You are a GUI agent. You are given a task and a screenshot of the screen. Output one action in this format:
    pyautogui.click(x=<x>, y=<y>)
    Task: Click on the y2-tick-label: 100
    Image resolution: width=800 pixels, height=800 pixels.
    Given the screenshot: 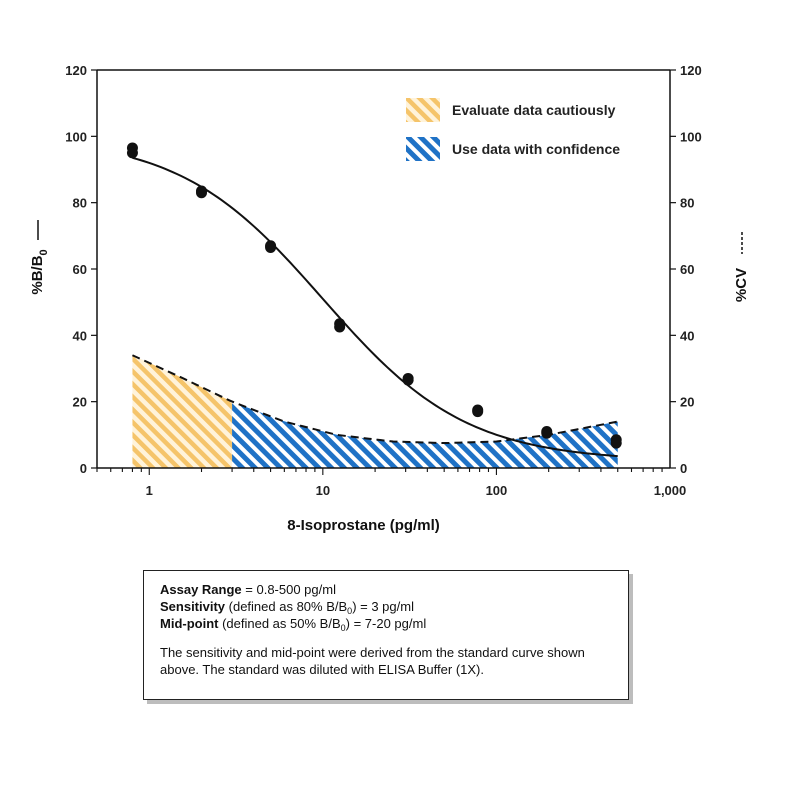 What is the action you would take?
    pyautogui.click(x=691, y=136)
    